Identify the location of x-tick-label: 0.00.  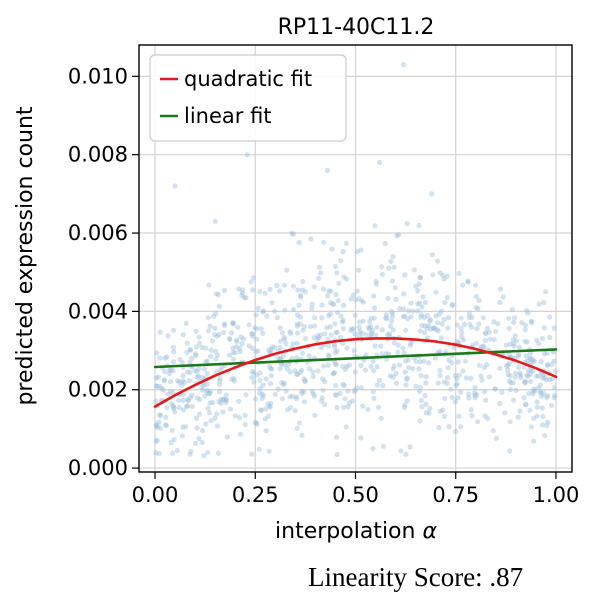
(155, 495).